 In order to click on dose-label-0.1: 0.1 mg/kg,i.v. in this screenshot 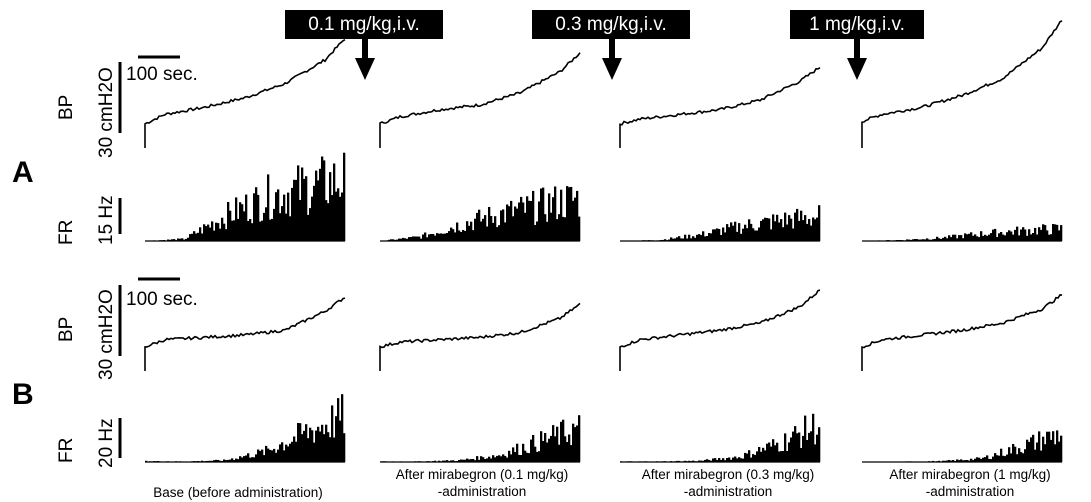, I will do `click(364, 24)`.